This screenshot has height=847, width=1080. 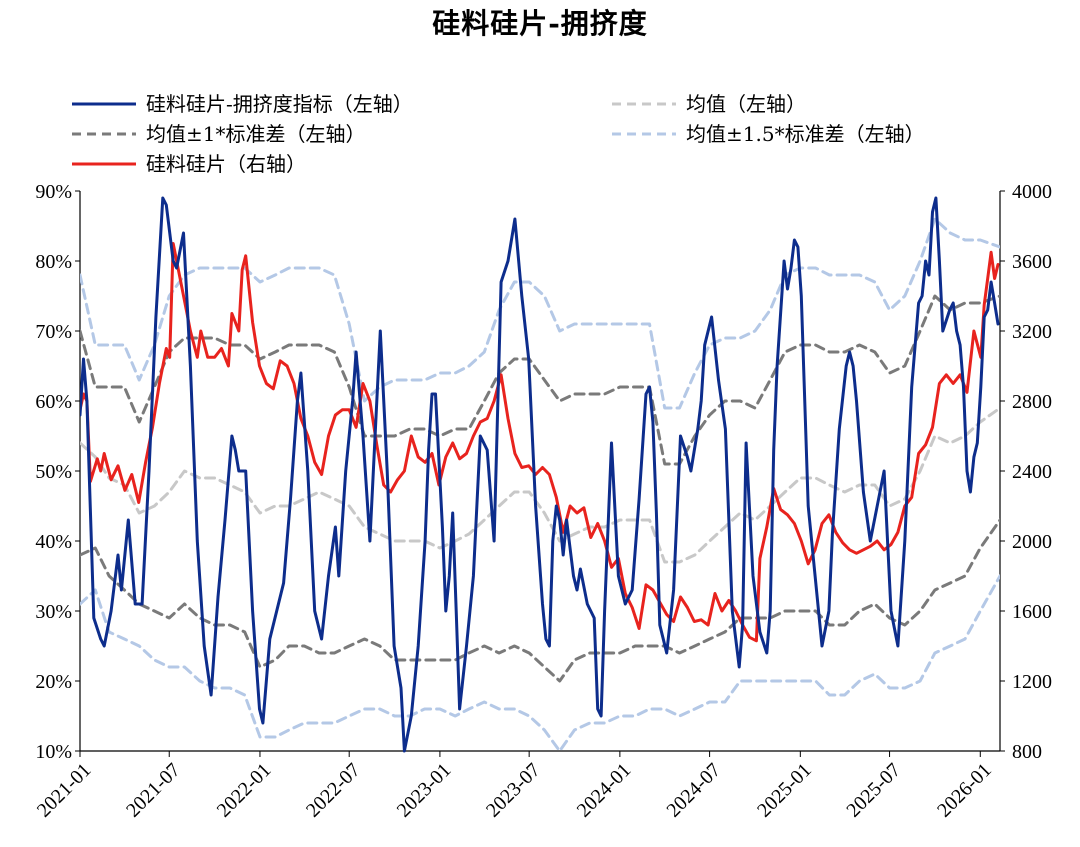 I want to click on y-right-tick-label: 2400, so click(x=1032, y=472).